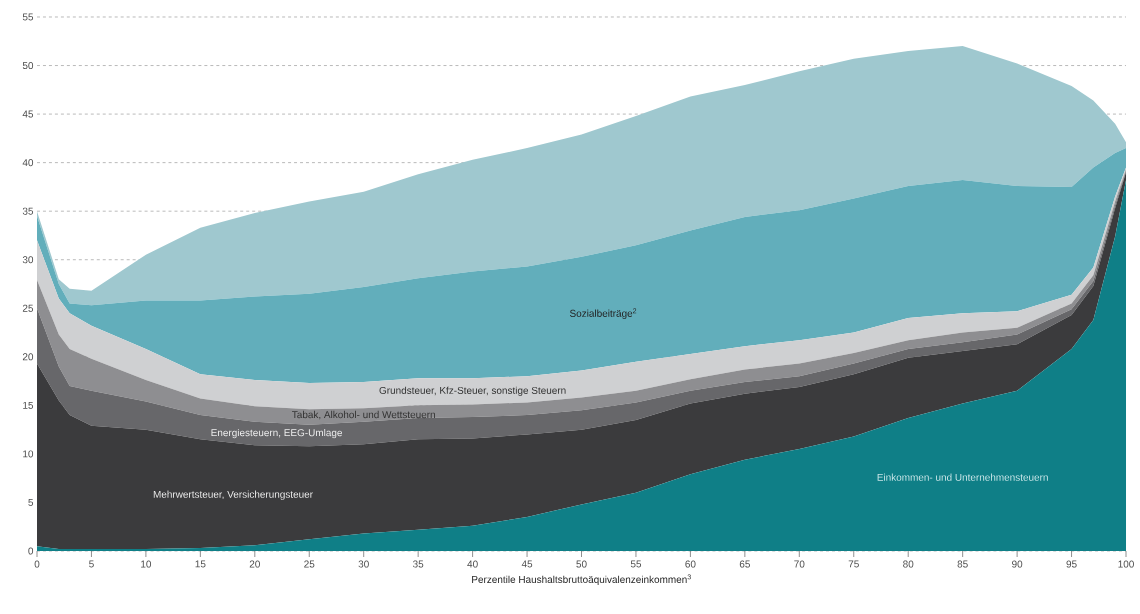 This screenshot has width=1140, height=614. Describe the element at coordinates (28, 211) in the screenshot. I see `y-tick-label: 35` at that location.